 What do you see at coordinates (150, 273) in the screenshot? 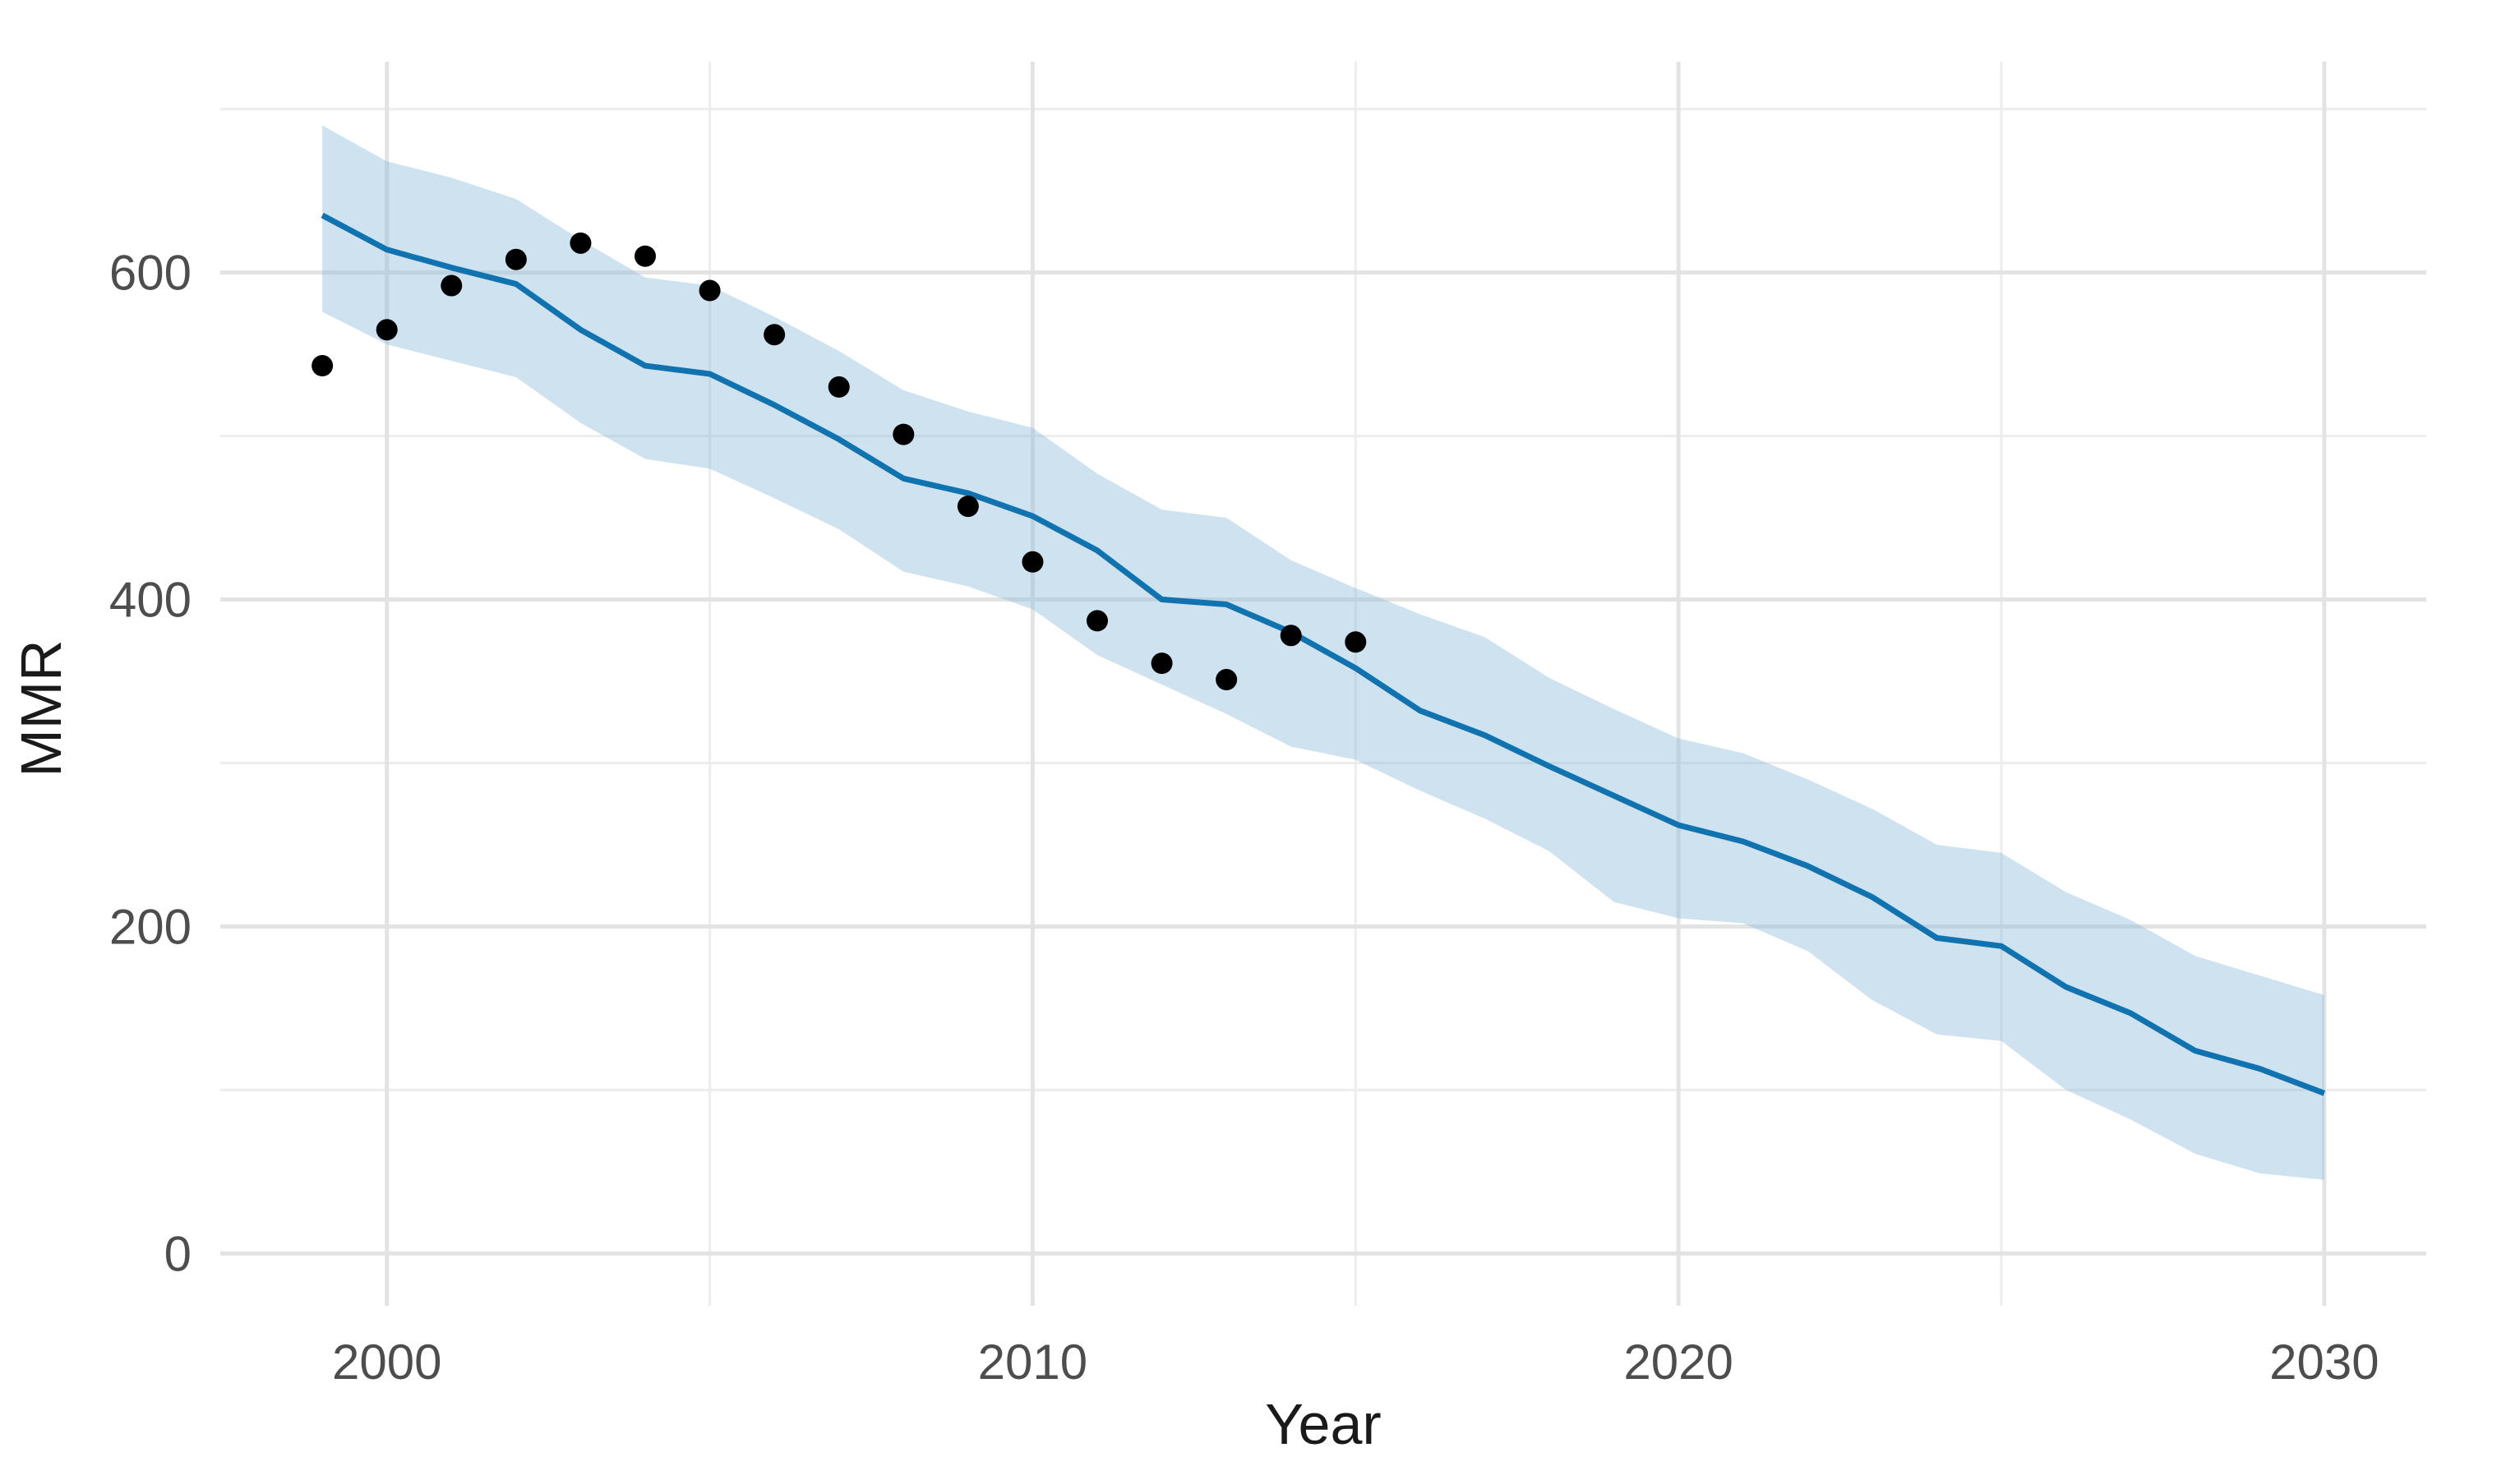
I see `y-axis-tick-label: 600` at bounding box center [150, 273].